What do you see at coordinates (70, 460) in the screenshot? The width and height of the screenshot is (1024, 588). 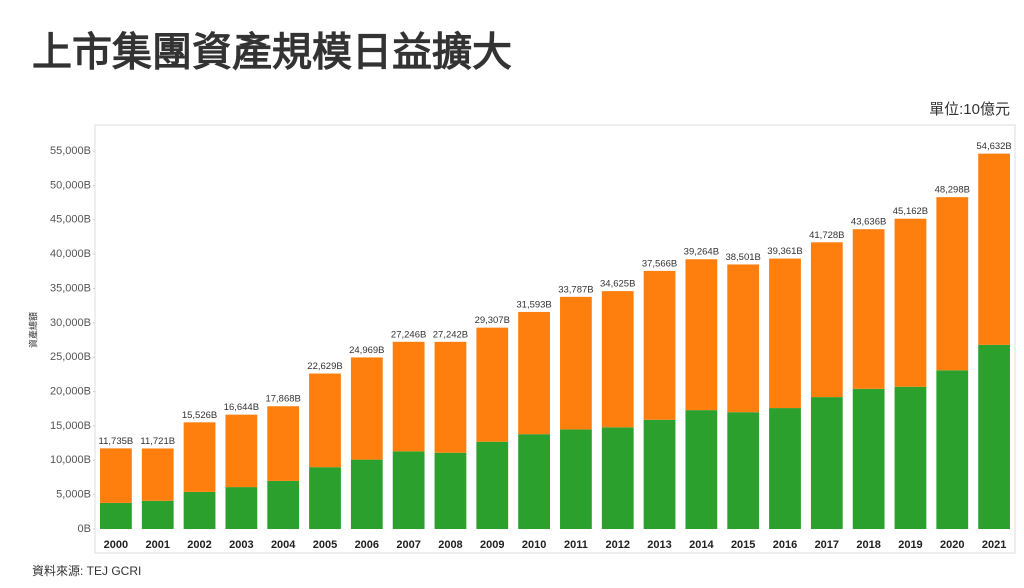 I see `y-tick-label: 10,000B` at bounding box center [70, 460].